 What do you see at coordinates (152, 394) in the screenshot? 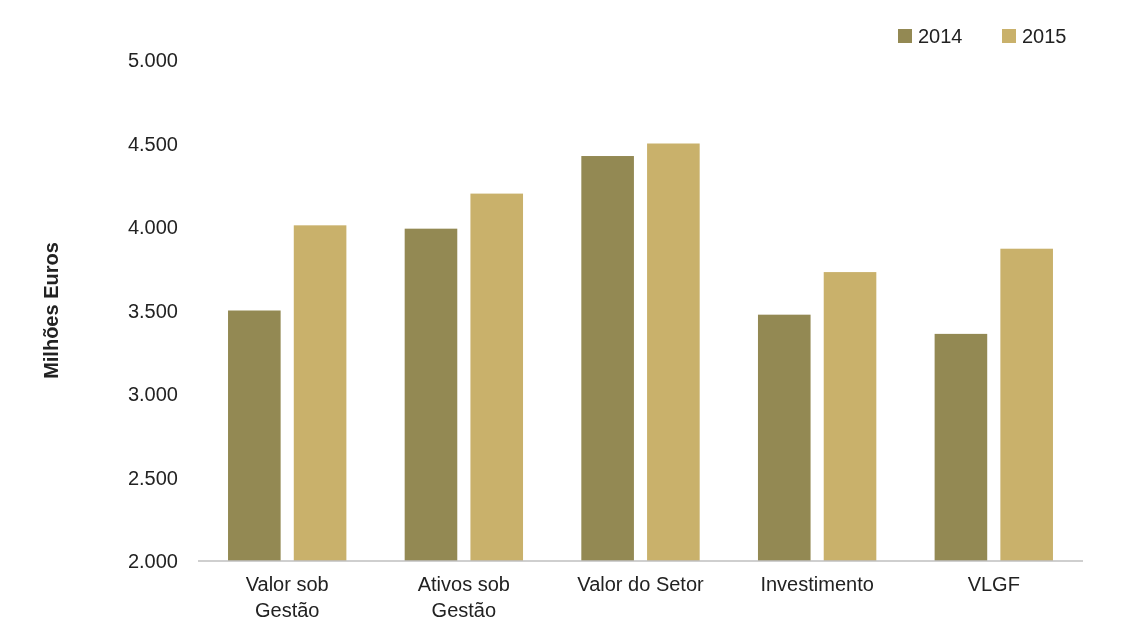
I see `y-tick-label: 3.000` at bounding box center [152, 394].